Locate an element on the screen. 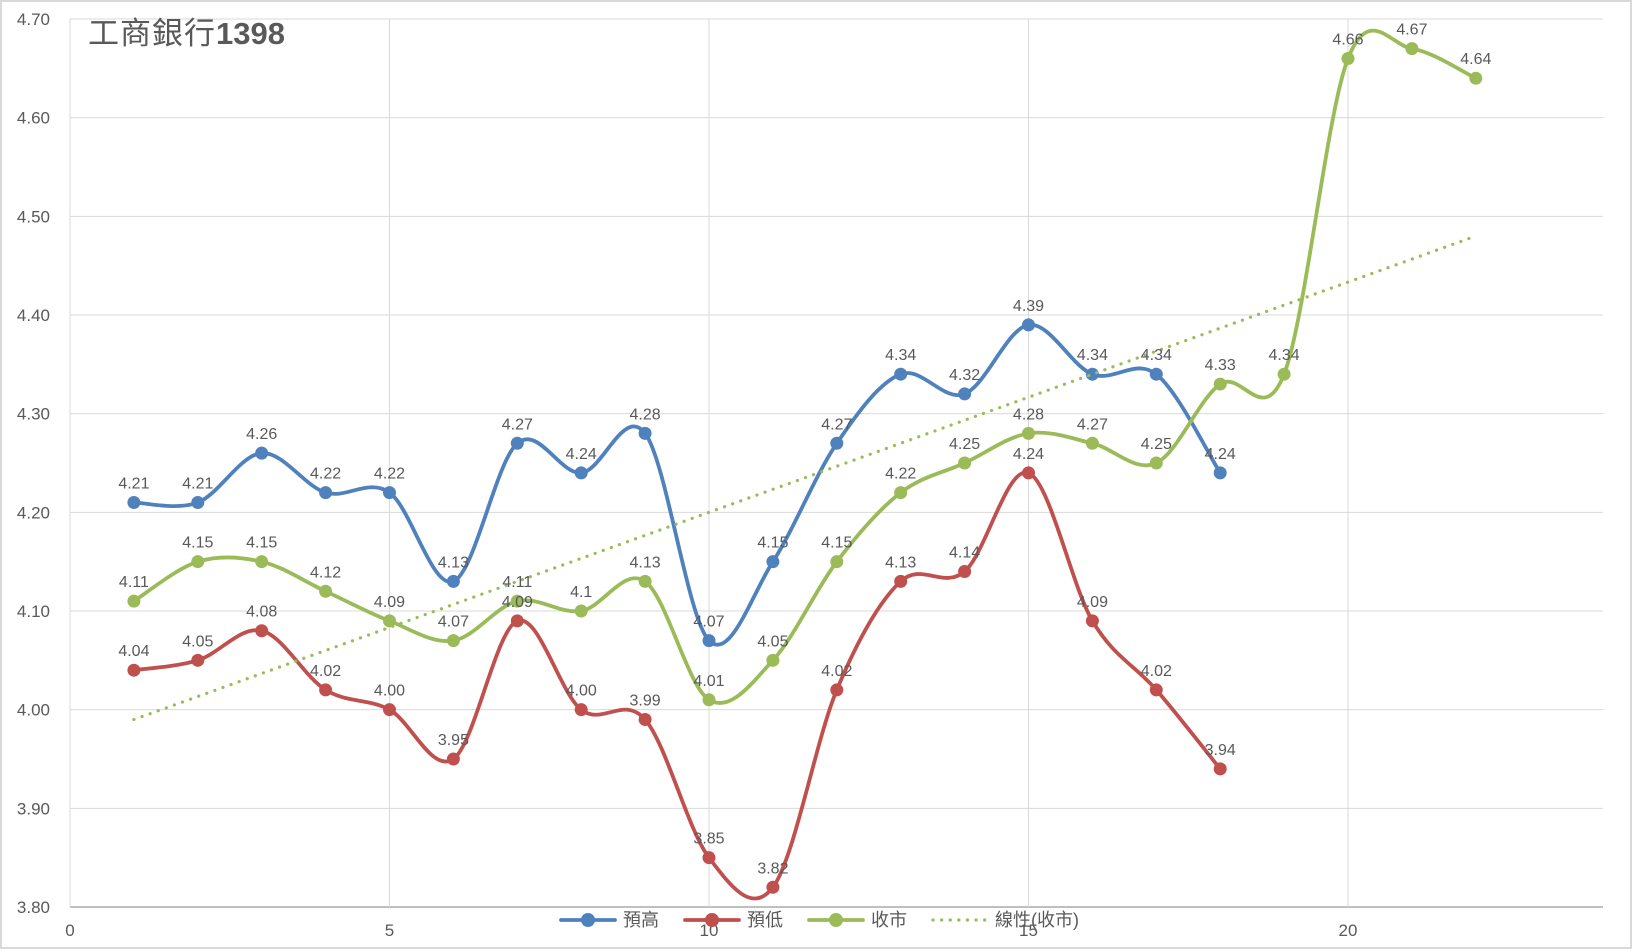 Image resolution: width=1632 pixels, height=951 pixels. data-label-low: 3.94 is located at coordinates (1220, 750).